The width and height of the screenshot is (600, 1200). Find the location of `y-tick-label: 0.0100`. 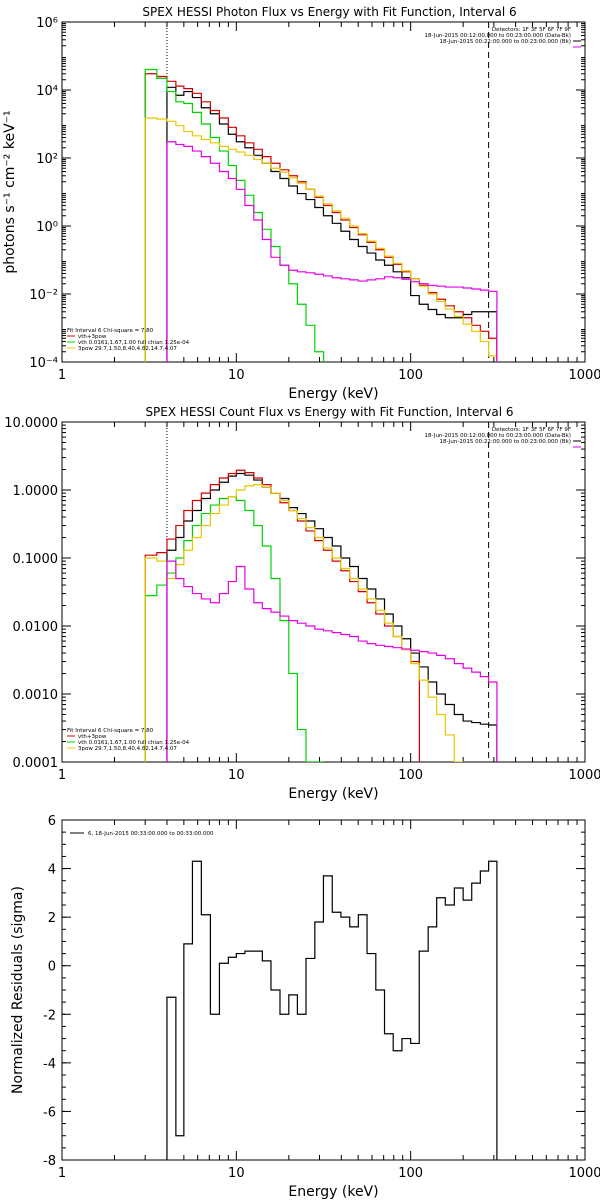

y-tick-label: 0.0100 is located at coordinates (36, 627).